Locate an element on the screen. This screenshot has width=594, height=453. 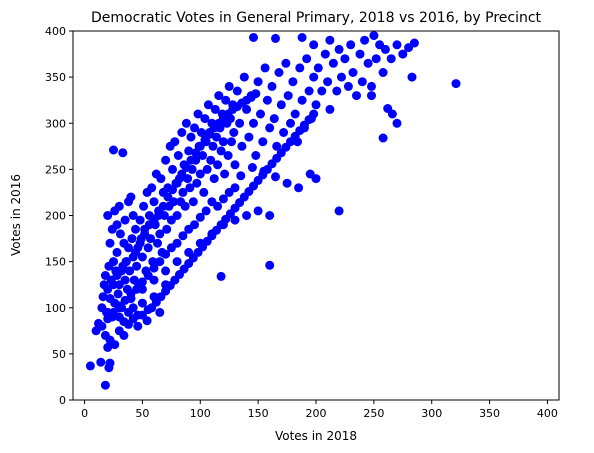
x-tick-label: 300 is located at coordinates (431, 413).